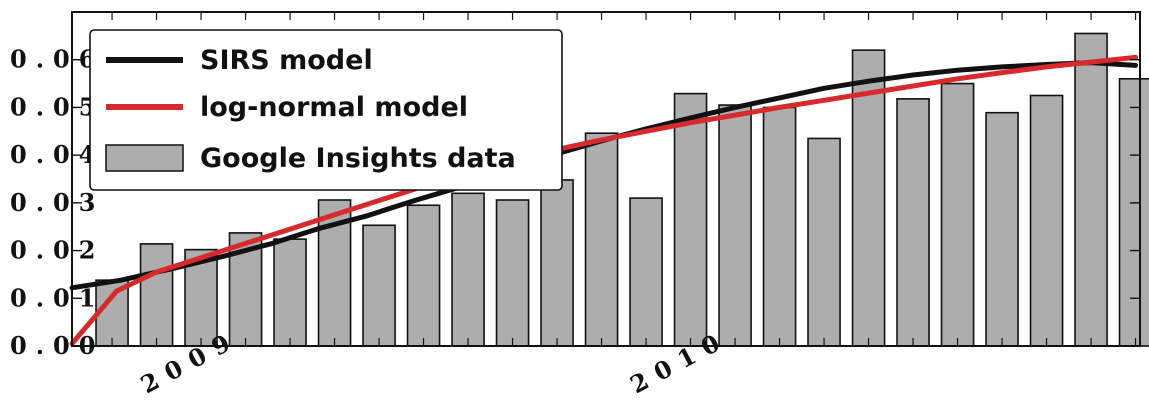 This screenshot has width=1149, height=406. I want to click on legend-label-google: Google Insights data, so click(358, 158).